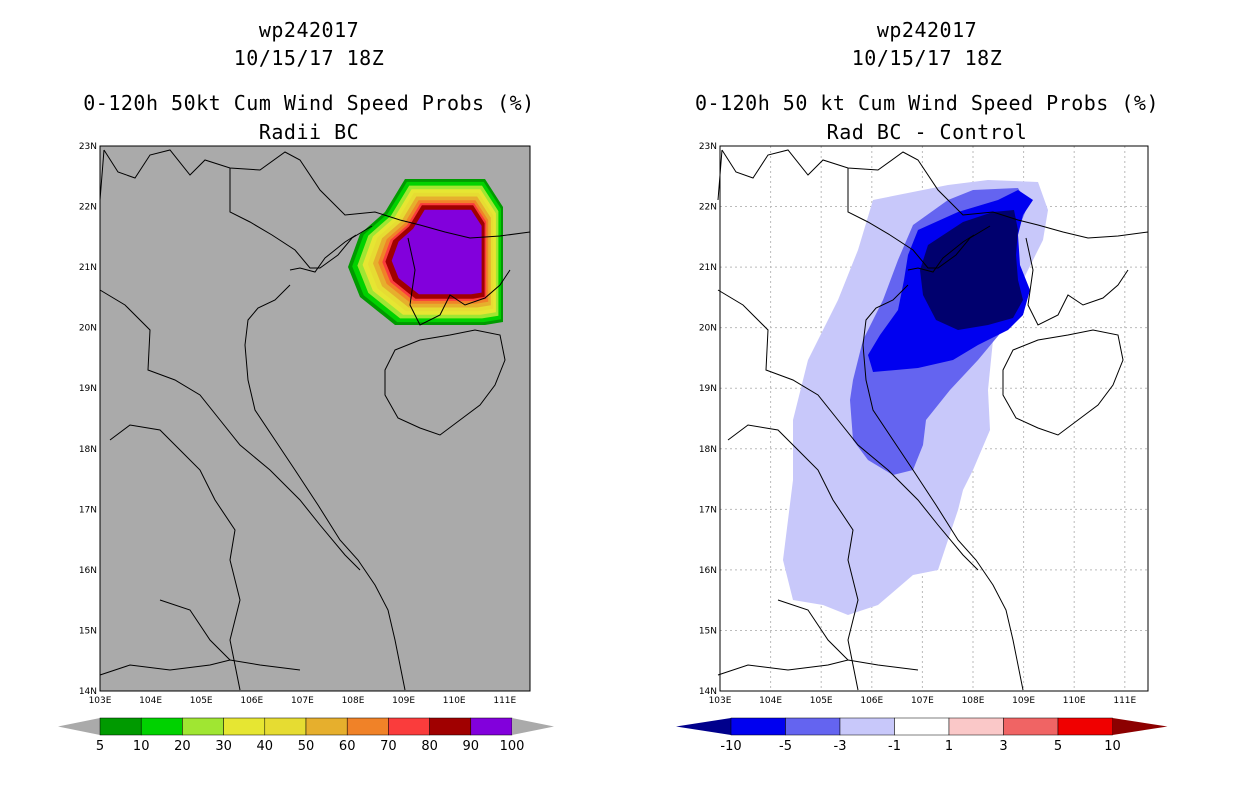 Image resolution: width=1236 pixels, height=800 pixels. What do you see at coordinates (306, 746) in the screenshot?
I see `colorbar-label: 50` at bounding box center [306, 746].